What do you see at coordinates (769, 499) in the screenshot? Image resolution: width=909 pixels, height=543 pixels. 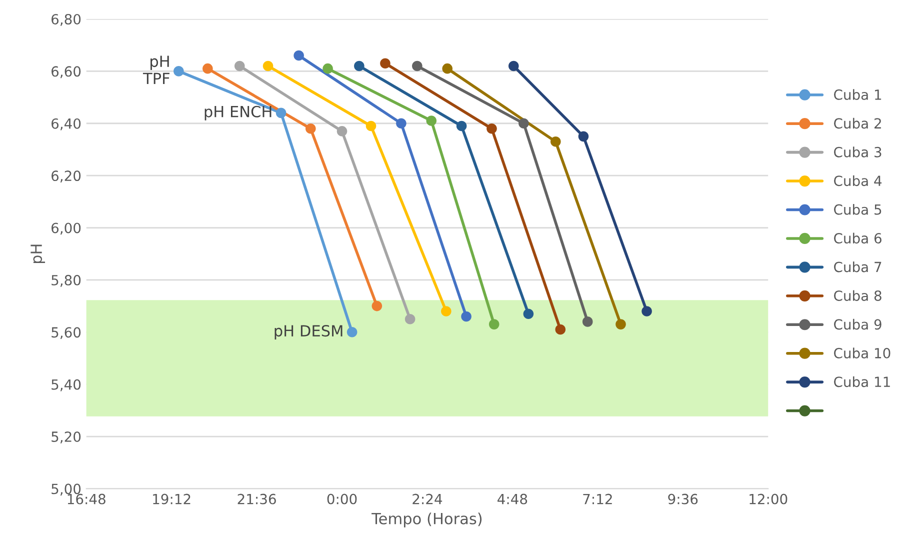 I see `x-tick-label: 12:00` at bounding box center [769, 499].